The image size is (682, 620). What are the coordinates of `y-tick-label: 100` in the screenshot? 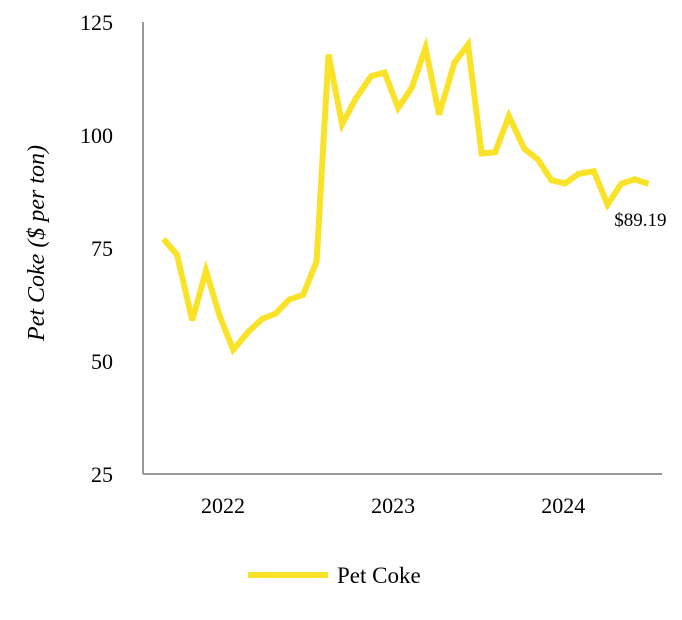 It's located at (96, 135).